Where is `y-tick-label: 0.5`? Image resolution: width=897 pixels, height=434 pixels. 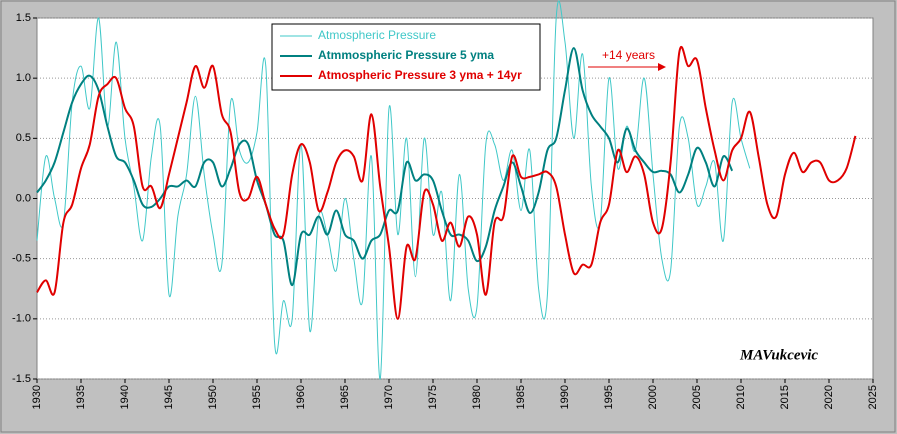 y-tick-label: 0.5 is located at coordinates (23, 138).